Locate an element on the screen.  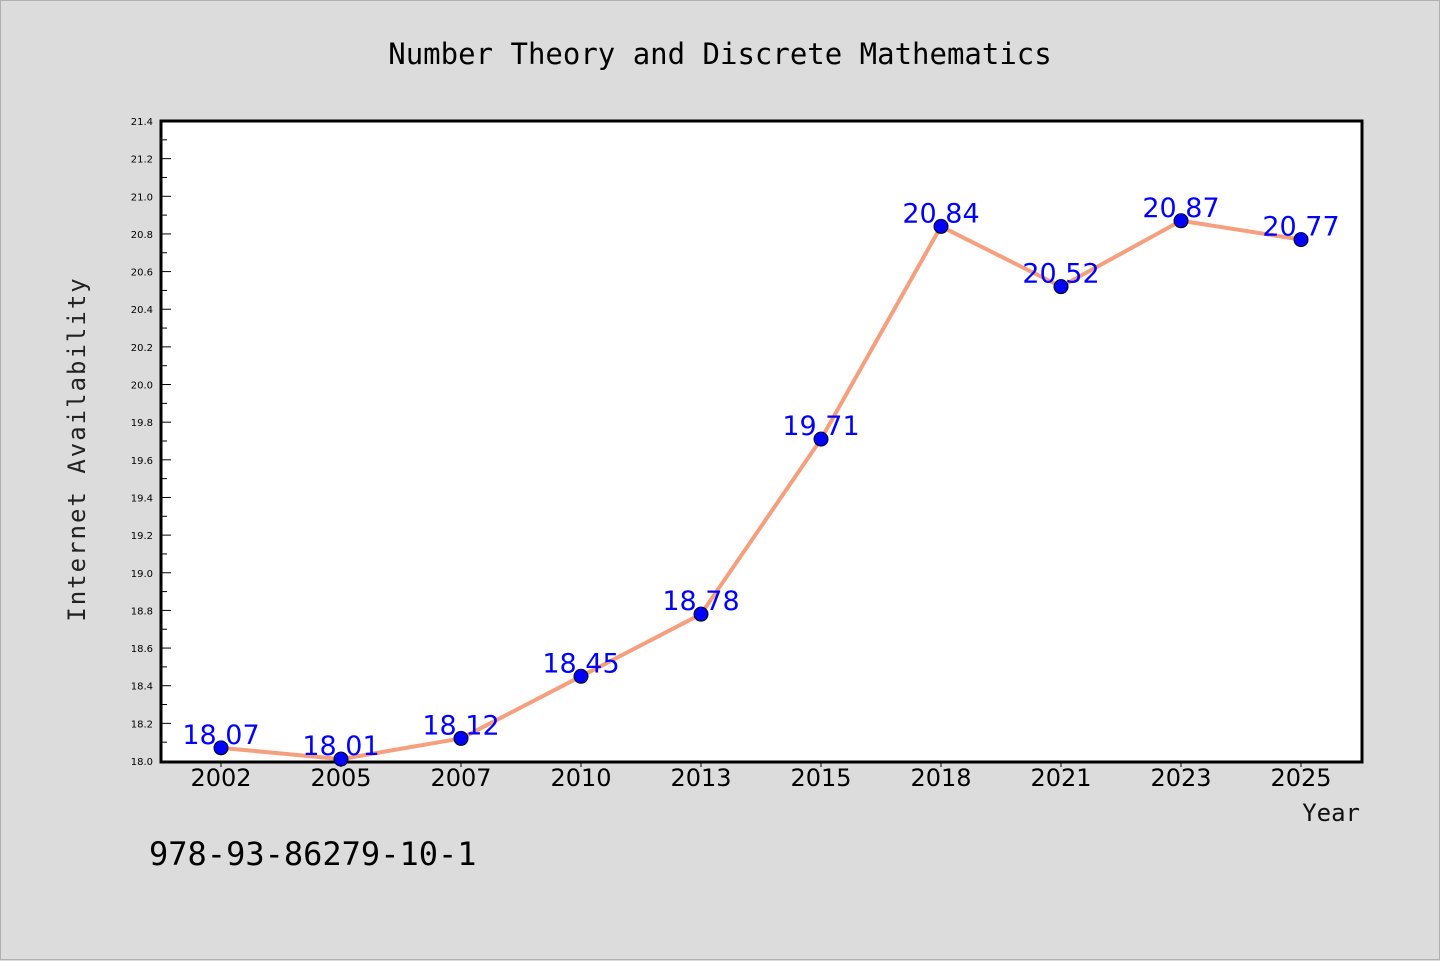
y-axis-label: Internet Availability is located at coordinates (77, 448).